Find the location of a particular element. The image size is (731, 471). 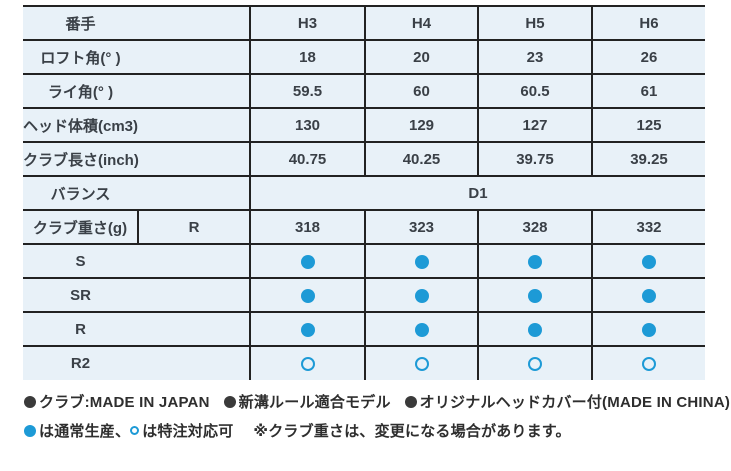

note-headcover: オリジナルヘッドカバー付(MADE IN CHINA) is located at coordinates (567, 401).